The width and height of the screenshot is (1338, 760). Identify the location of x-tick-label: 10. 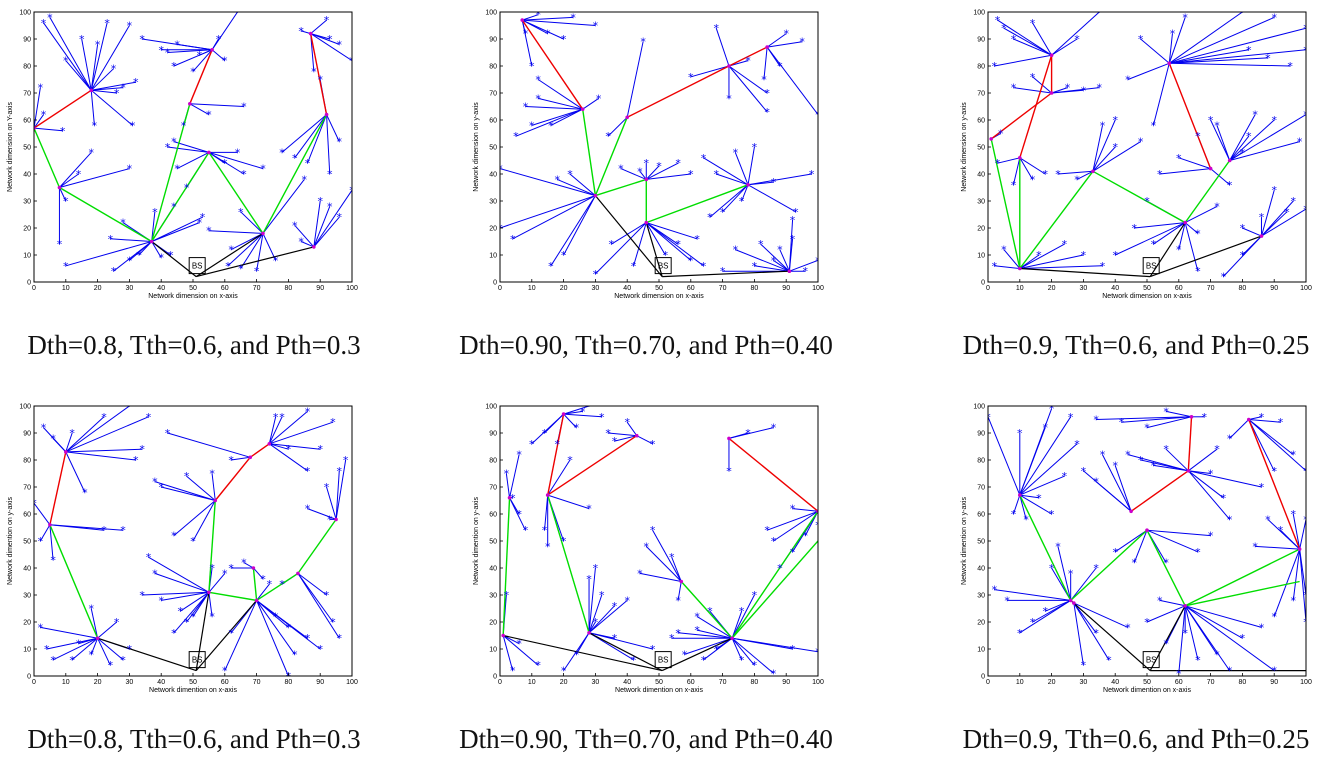
(66, 288).